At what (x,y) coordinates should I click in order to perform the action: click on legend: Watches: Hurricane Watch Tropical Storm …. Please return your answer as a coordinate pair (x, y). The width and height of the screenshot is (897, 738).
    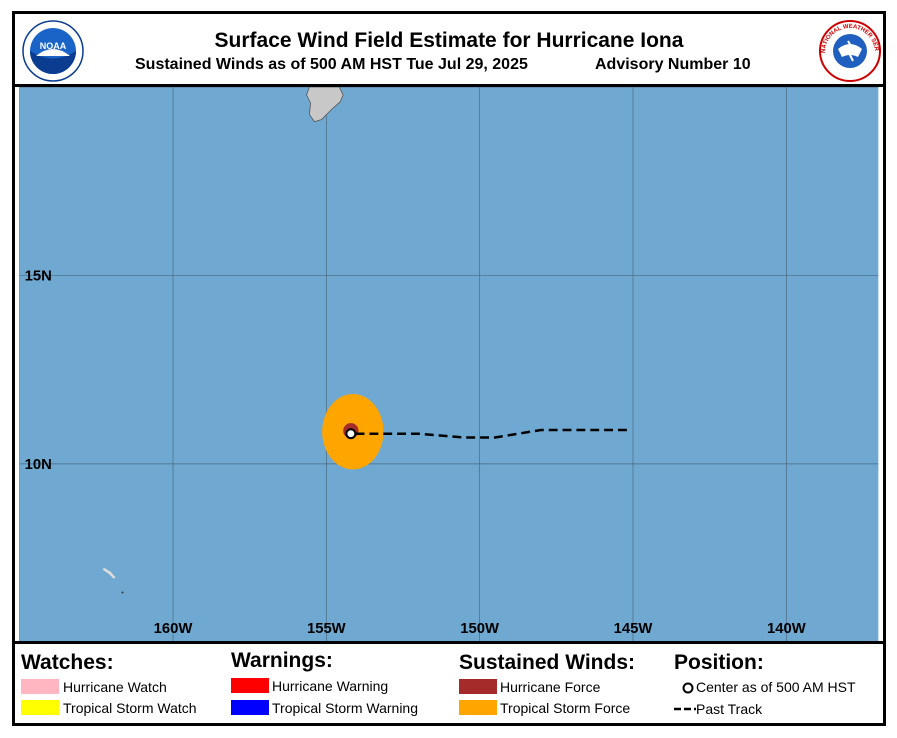
    Looking at the image, I should click on (449, 683).